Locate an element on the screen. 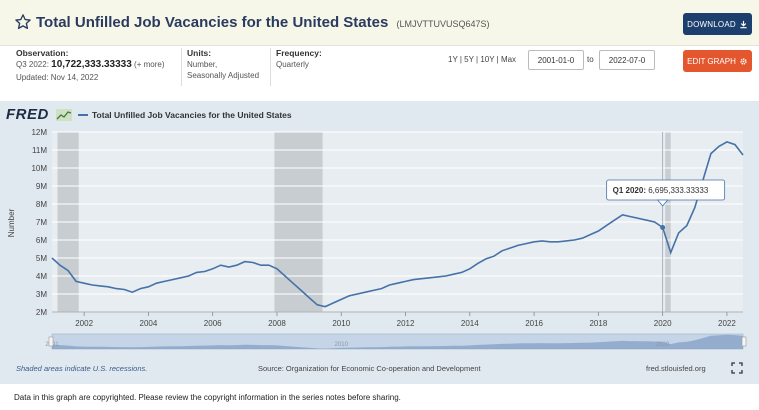 The height and width of the screenshot is (410, 759). y-axis-label: Number is located at coordinates (11, 222).